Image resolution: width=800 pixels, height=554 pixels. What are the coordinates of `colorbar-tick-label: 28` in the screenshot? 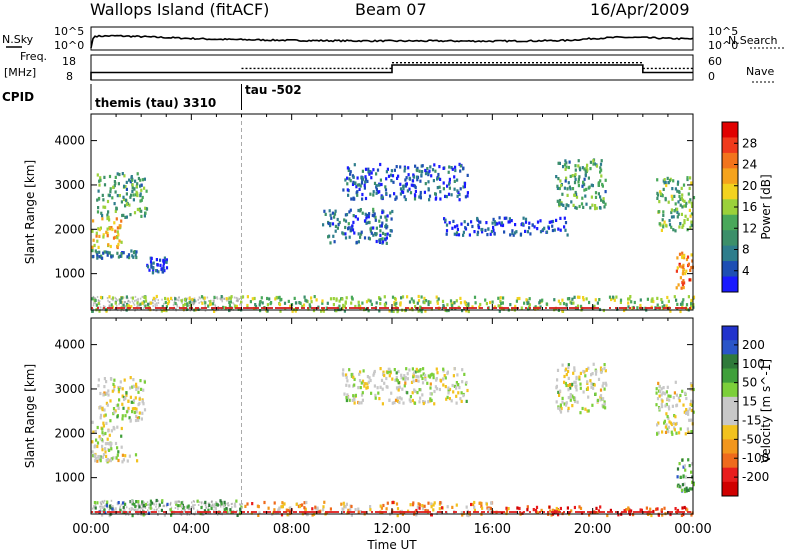 It's located at (749, 143).